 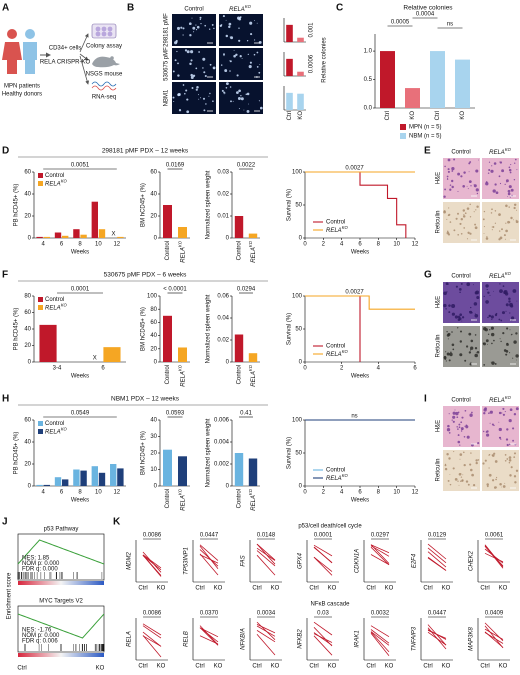 What do you see at coordinates (145, 399) in the screenshot?
I see `row-title: NBM1 PDX – 12 weeks` at bounding box center [145, 399].